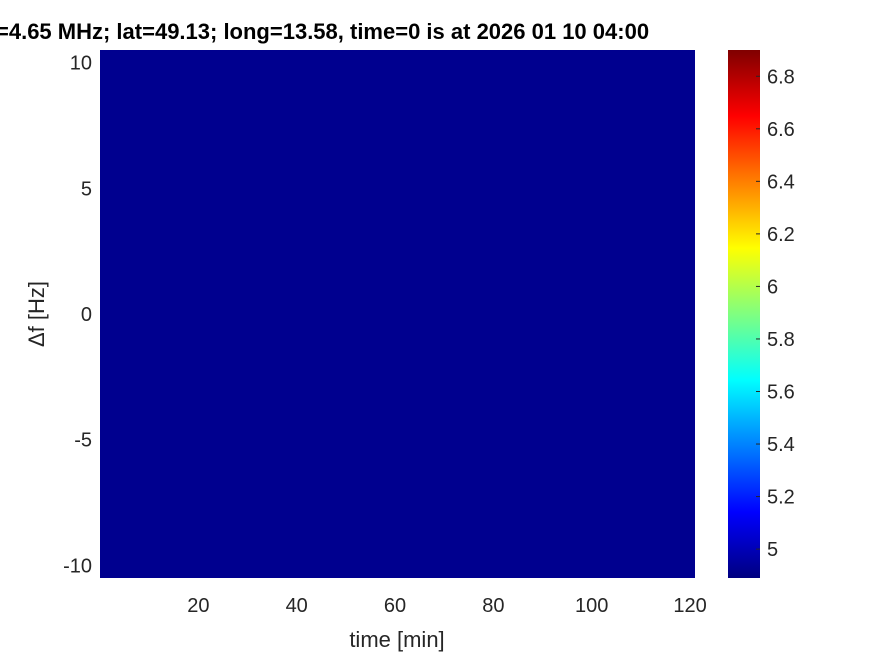  What do you see at coordinates (77, 566) in the screenshot?
I see `y-tick-label: -10` at bounding box center [77, 566].